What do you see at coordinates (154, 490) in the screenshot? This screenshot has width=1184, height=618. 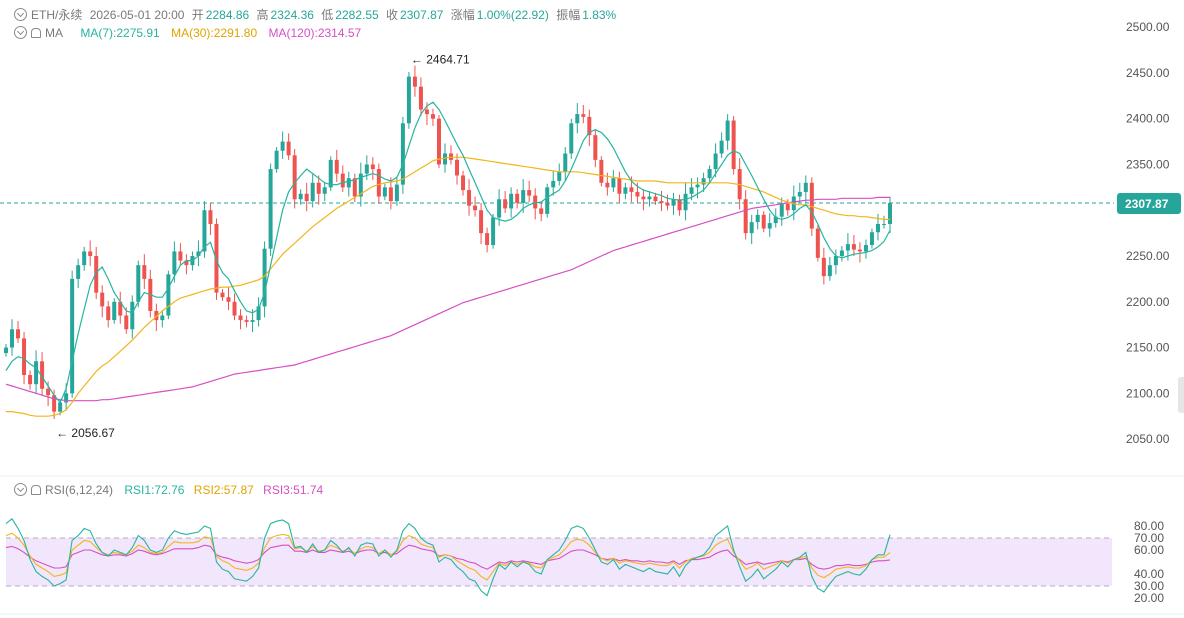 I see `rsi1-legend: RSI1:72.76` at bounding box center [154, 490].